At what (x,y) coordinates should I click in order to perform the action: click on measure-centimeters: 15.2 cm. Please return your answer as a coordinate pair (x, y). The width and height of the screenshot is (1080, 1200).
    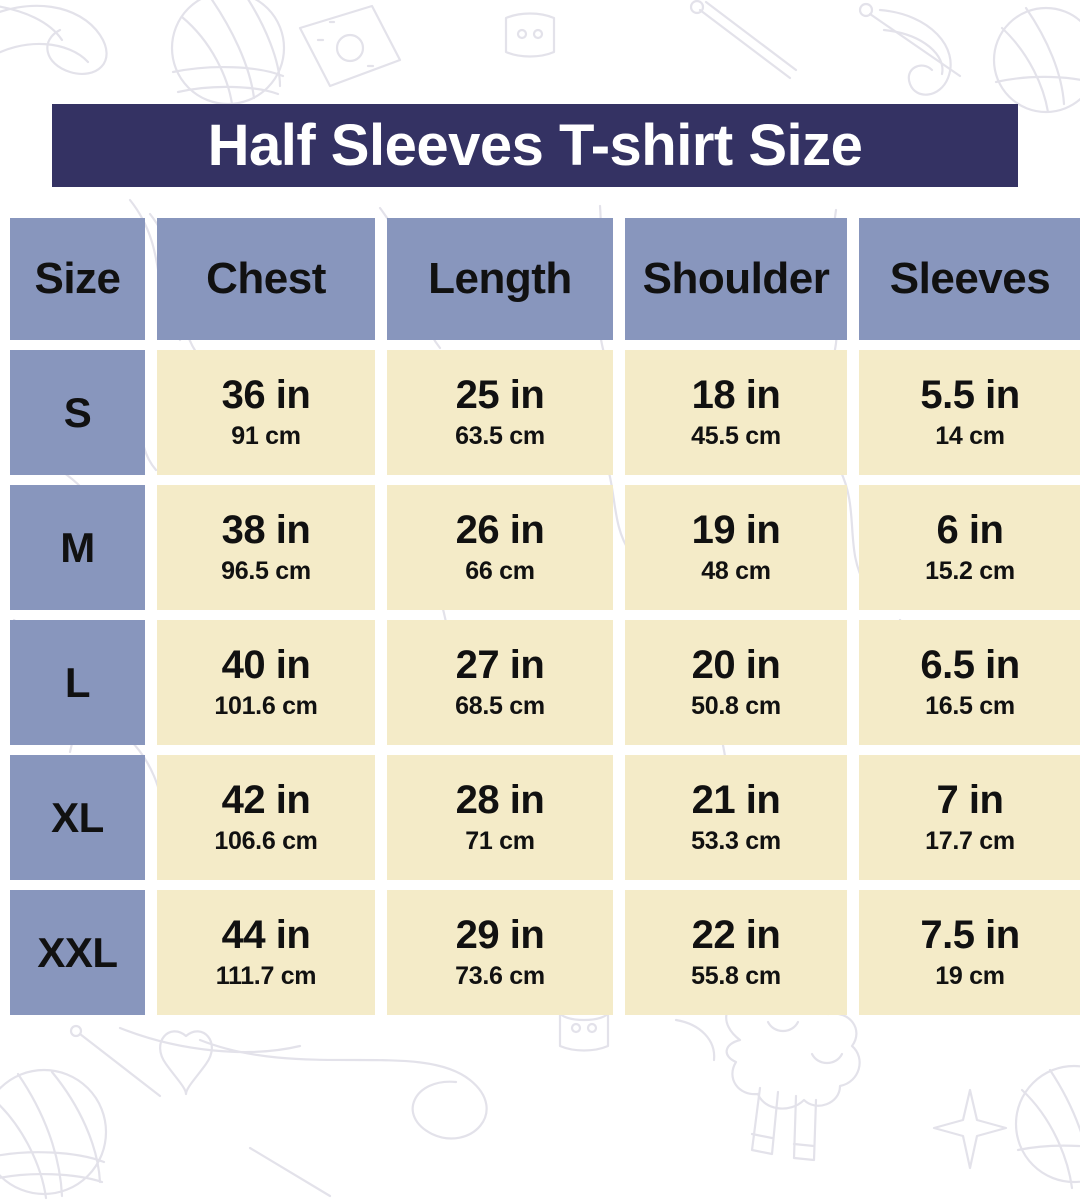
    Looking at the image, I should click on (970, 571).